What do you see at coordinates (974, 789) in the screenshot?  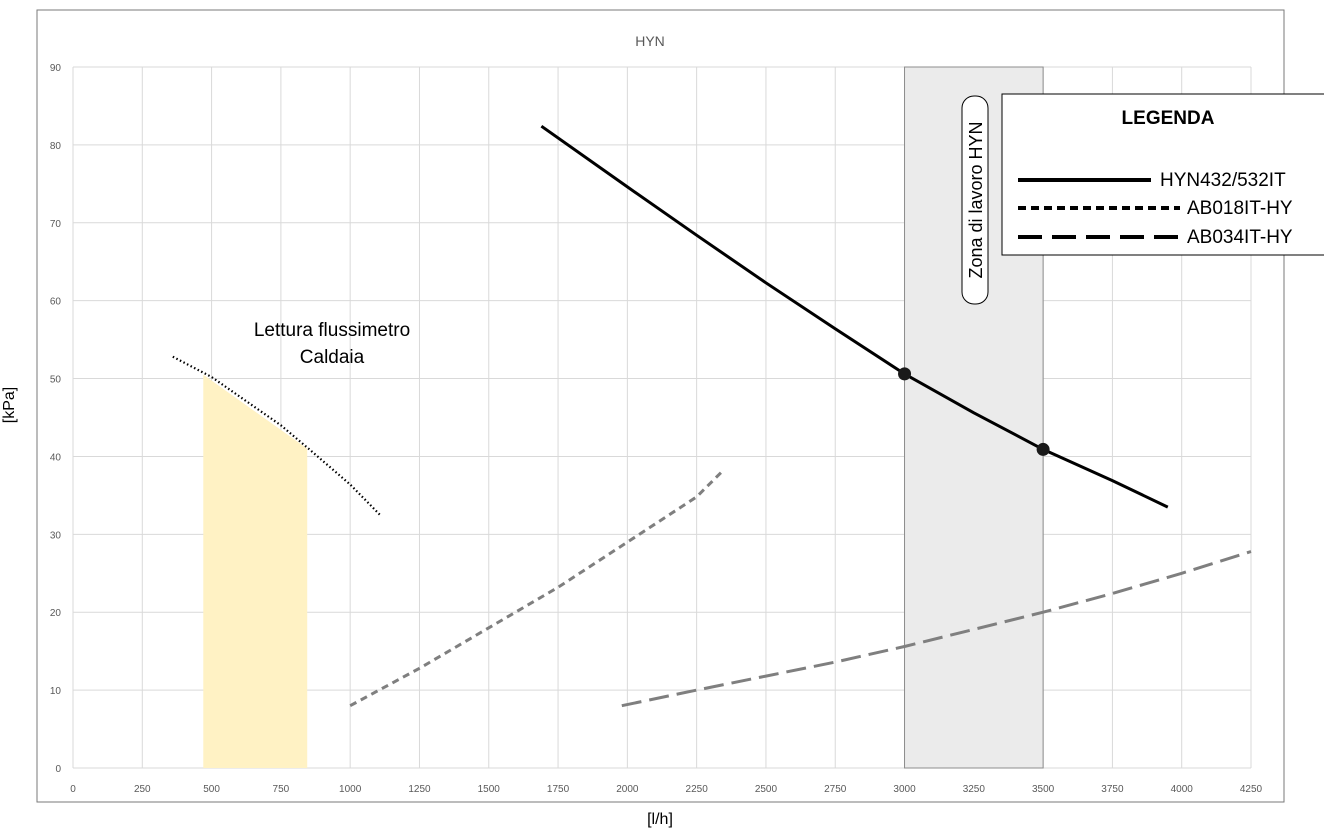 I see `x-tick-label: 3250` at bounding box center [974, 789].